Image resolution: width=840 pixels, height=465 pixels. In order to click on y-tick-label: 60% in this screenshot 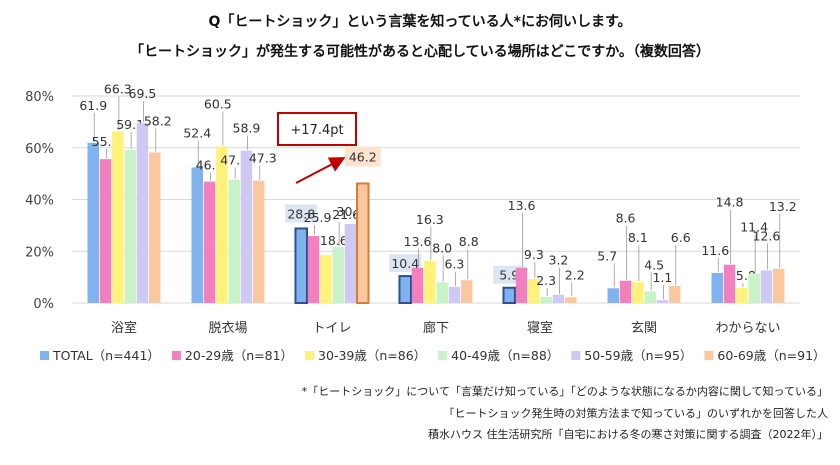, I will do `click(39, 149)`.